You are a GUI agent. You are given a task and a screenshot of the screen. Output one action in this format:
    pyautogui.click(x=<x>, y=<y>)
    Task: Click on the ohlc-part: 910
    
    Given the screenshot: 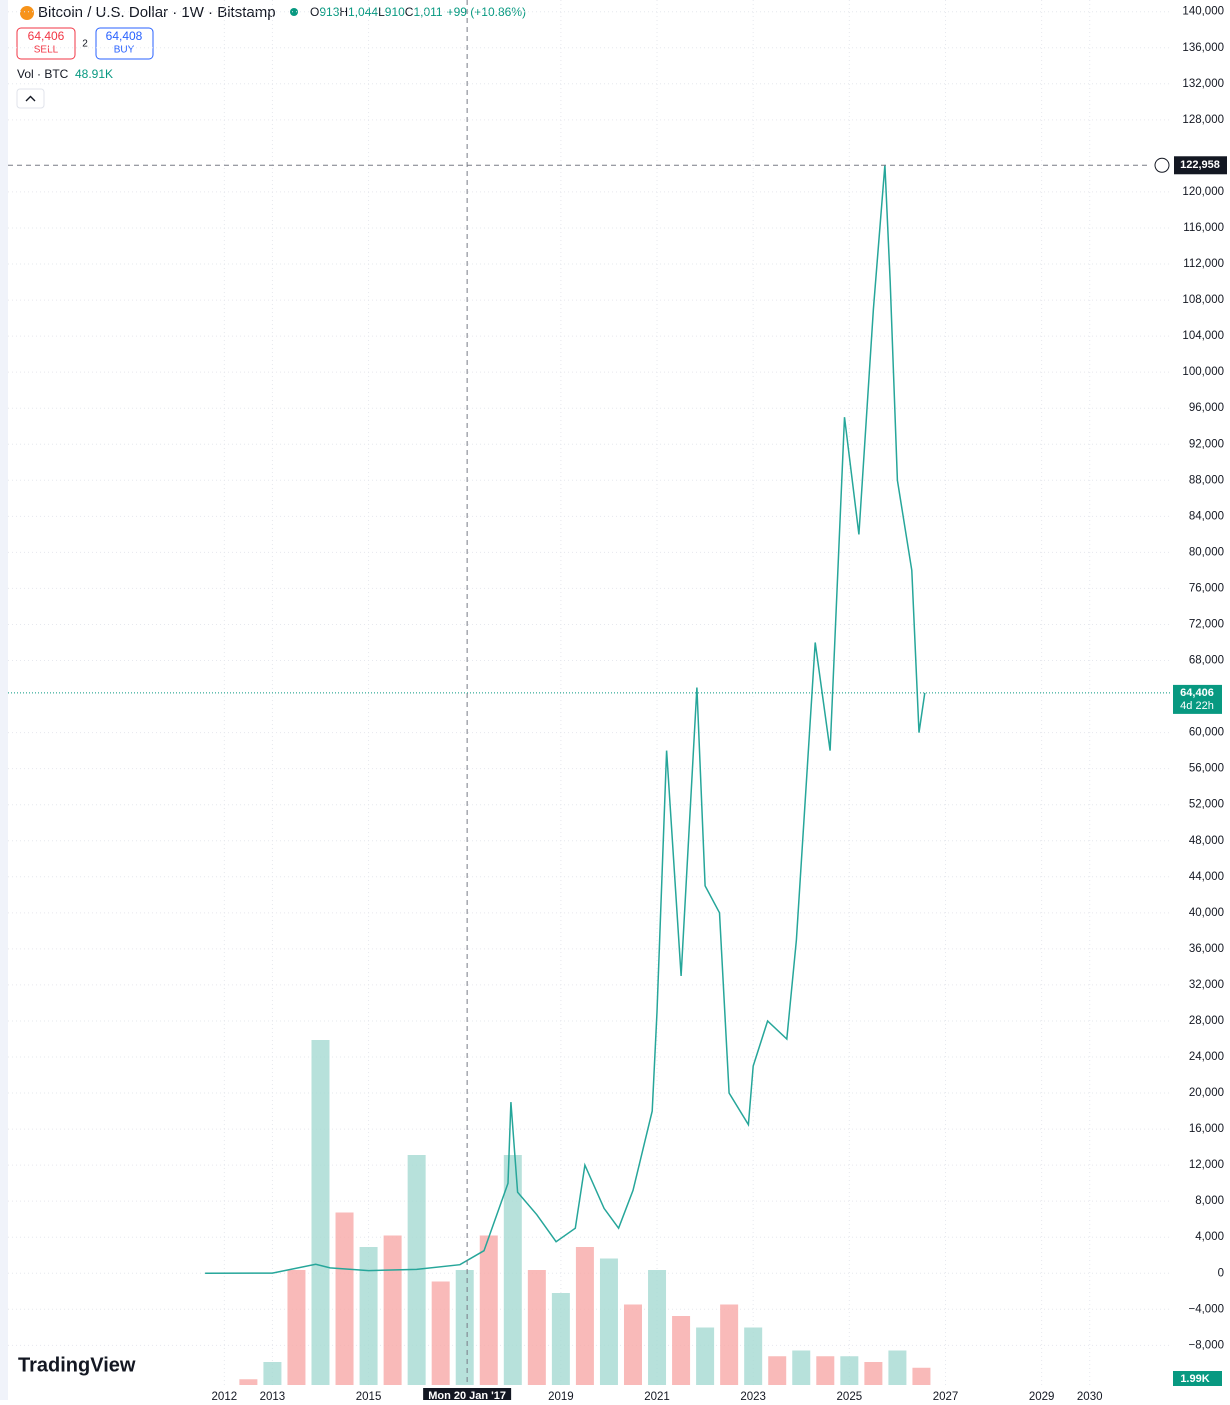 What is the action you would take?
    pyautogui.click(x=395, y=12)
    